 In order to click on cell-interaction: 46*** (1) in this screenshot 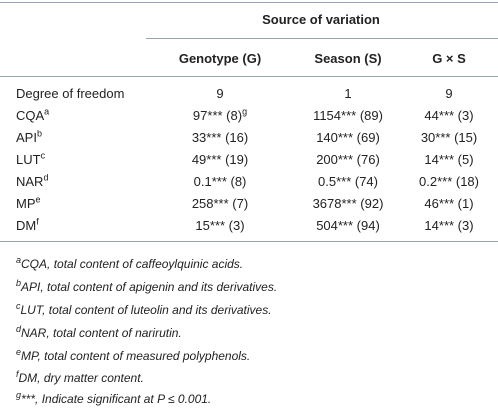, I will do `click(449, 203)`.